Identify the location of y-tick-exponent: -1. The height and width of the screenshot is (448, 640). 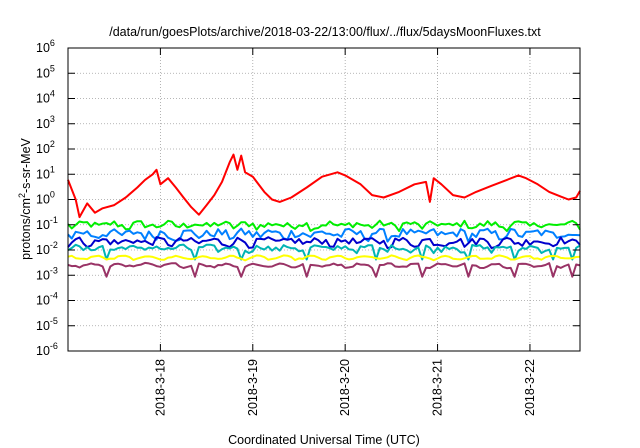
(54, 220).